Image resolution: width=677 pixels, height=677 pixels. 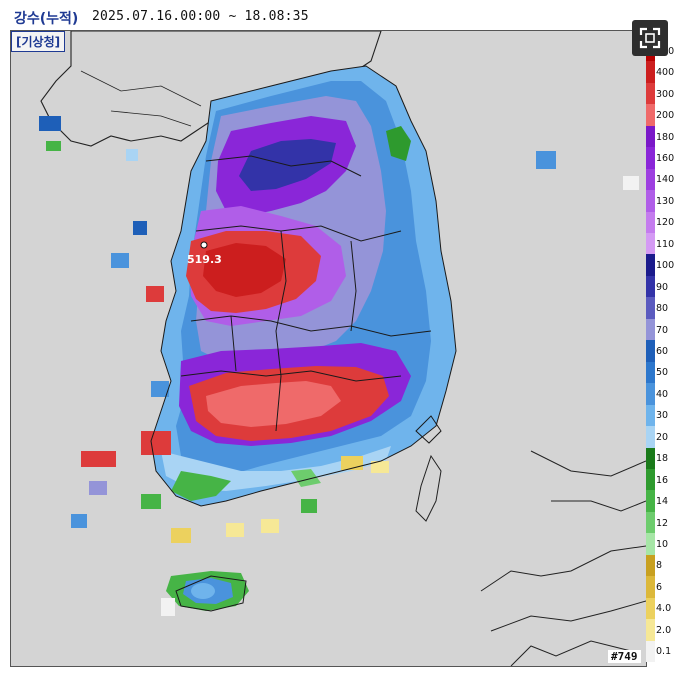 I want to click on legend-label: 110, so click(x=665, y=244).